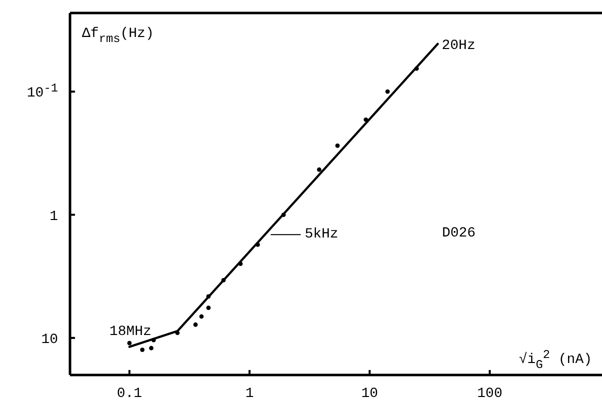 This screenshot has width=602, height=407. Describe the element at coordinates (555, 360) in the screenshot. I see `x-axis-title: √i$_{G}$$^{2}$ (nA)` at that location.